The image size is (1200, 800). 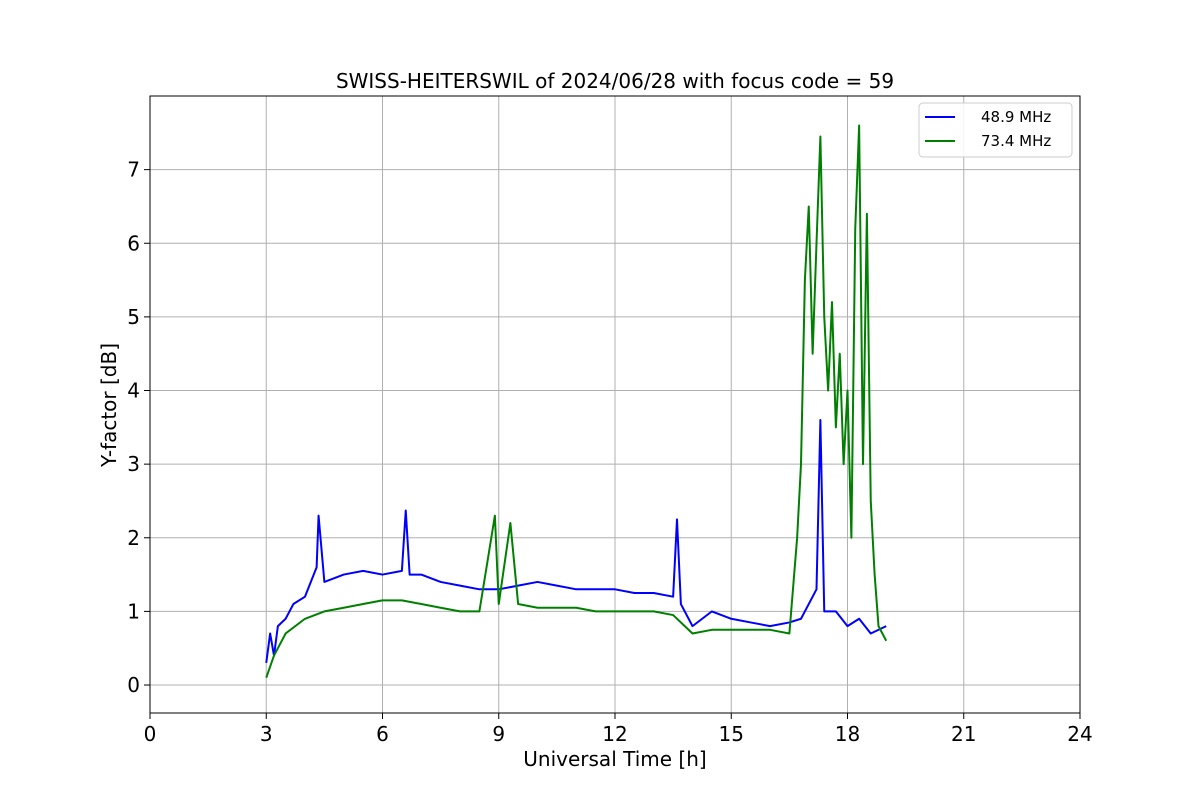 What do you see at coordinates (150, 734) in the screenshot?
I see `x-tick-label-0: 0` at bounding box center [150, 734].